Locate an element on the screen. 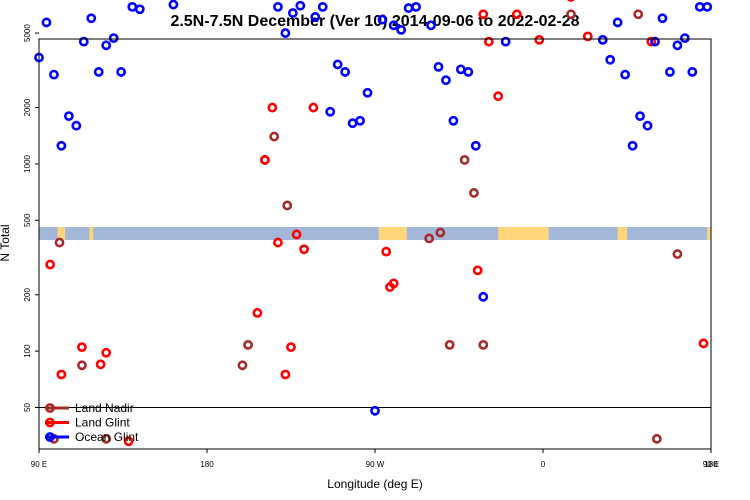 This screenshot has width=750, height=500. x-tick-label: 180 is located at coordinates (711, 464).